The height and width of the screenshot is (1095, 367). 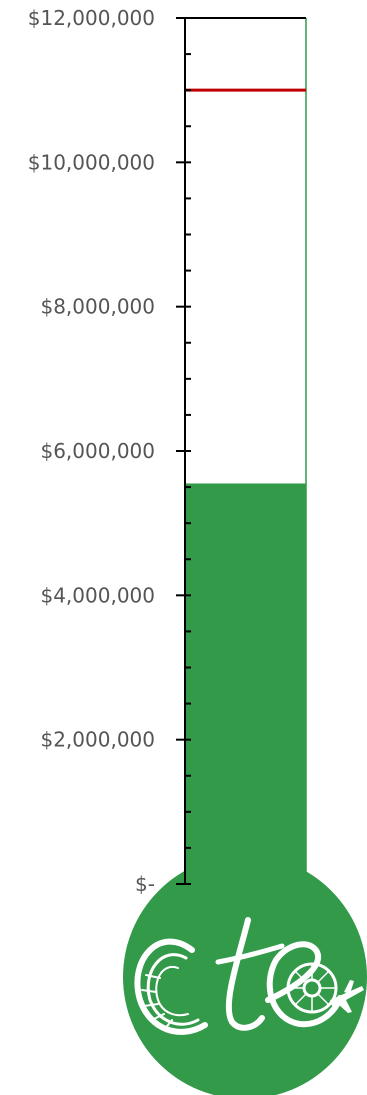 What do you see at coordinates (245, 684) in the screenshot?
I see `raised-amount-fill` at bounding box center [245, 684].